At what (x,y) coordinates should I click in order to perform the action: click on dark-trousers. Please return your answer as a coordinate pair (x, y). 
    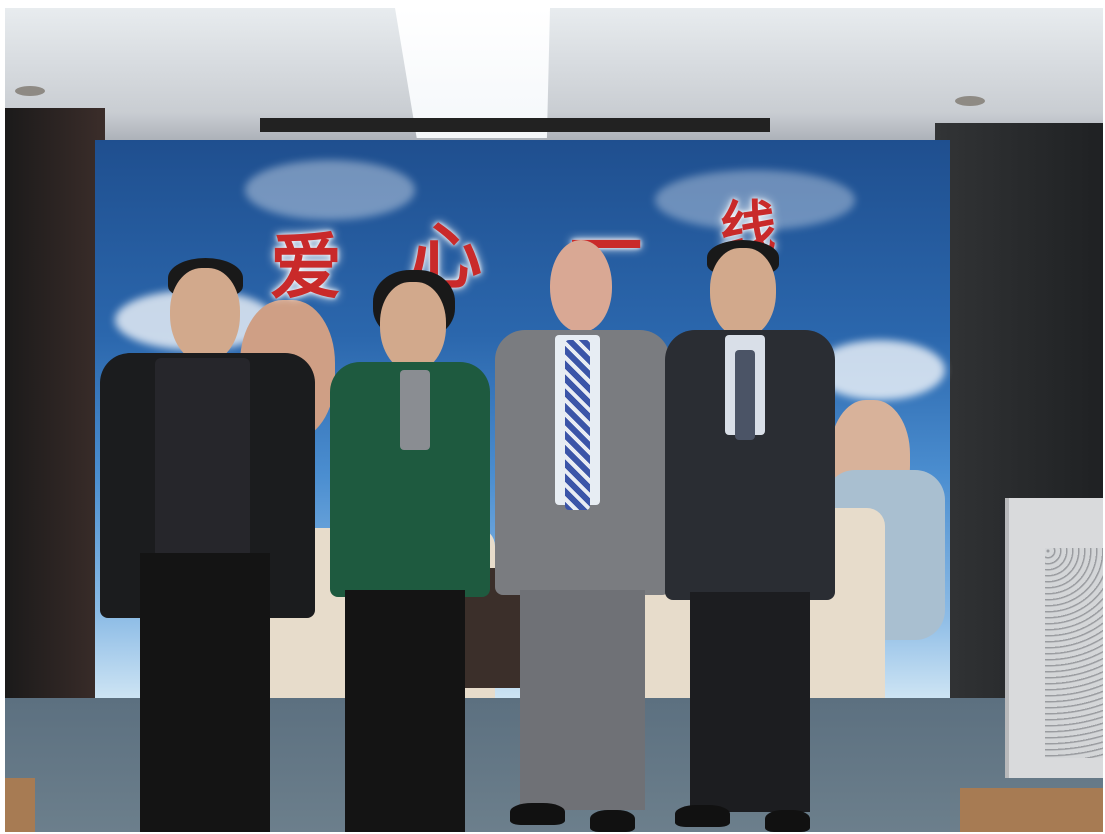
    Looking at the image, I should click on (750, 702).